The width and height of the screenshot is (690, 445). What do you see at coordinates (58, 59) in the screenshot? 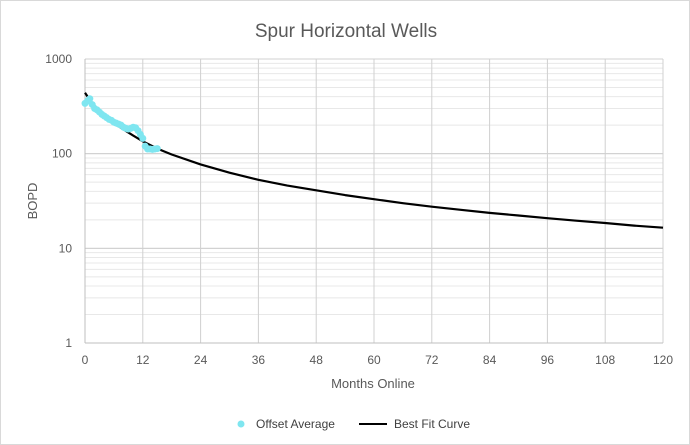
I see `y-tick-label: 1000` at bounding box center [58, 59].